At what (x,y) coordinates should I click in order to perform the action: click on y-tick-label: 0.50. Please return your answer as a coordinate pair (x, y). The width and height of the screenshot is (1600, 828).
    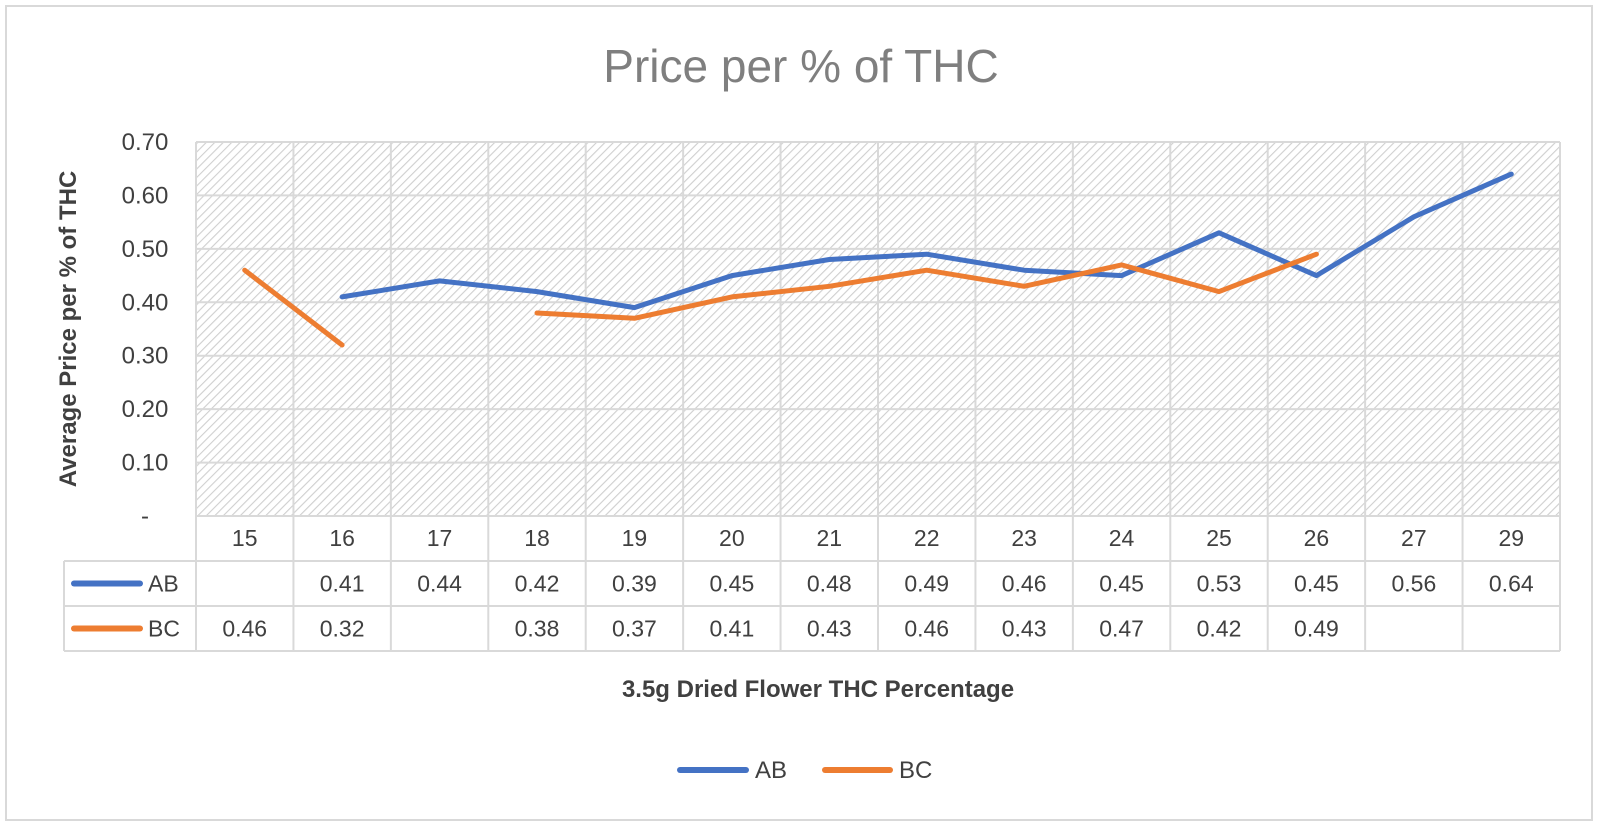
    Looking at the image, I should click on (145, 249).